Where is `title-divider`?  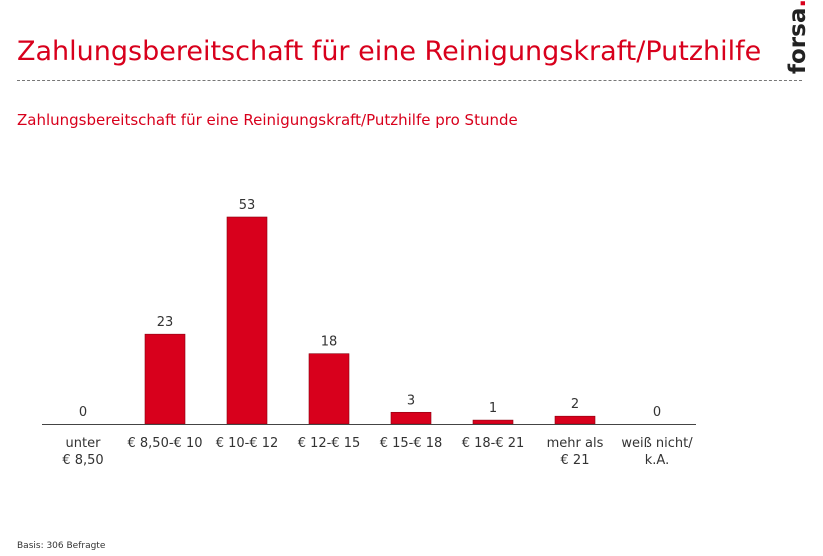 title-divider is located at coordinates (409, 80).